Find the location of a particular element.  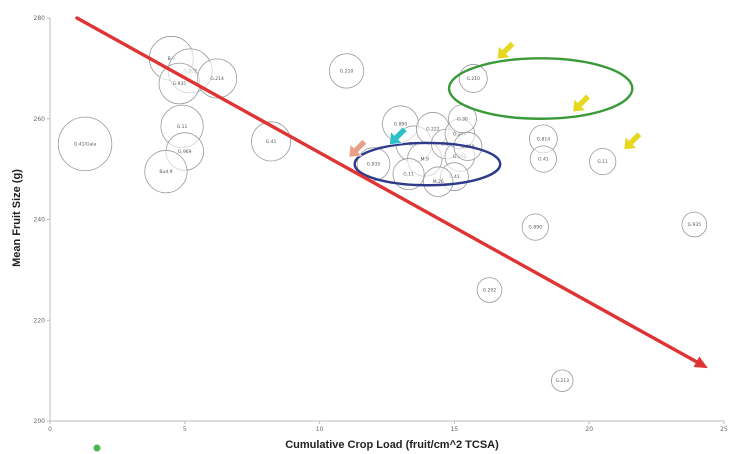

bubble-label: M.26 is located at coordinates (438, 182).